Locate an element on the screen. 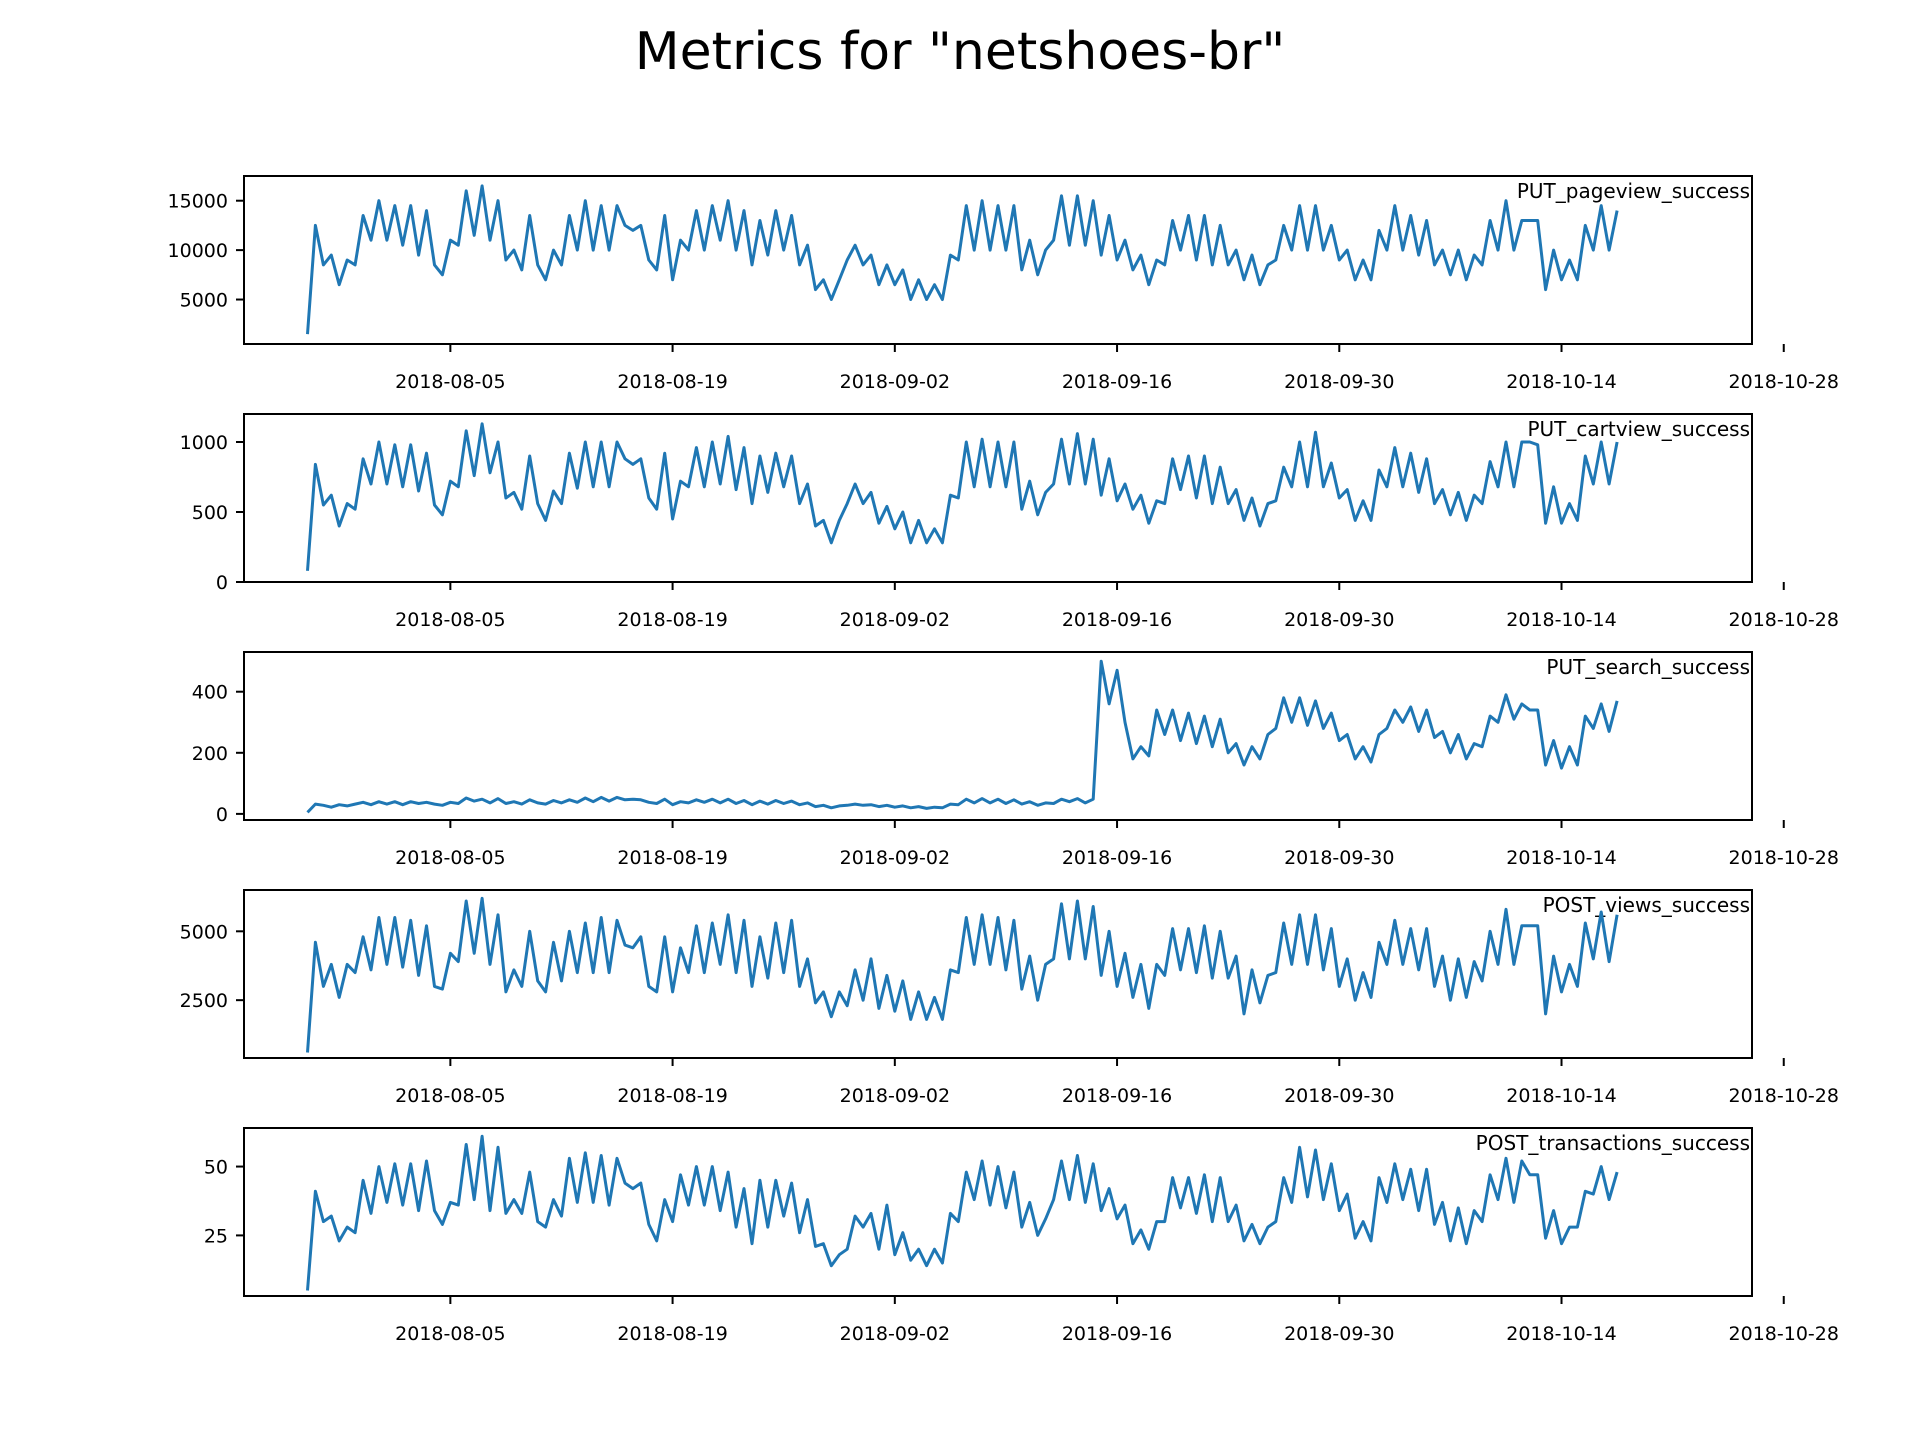 This screenshot has width=1920, height=1440. series-label: PUT_cartview_success is located at coordinates (1638, 429).